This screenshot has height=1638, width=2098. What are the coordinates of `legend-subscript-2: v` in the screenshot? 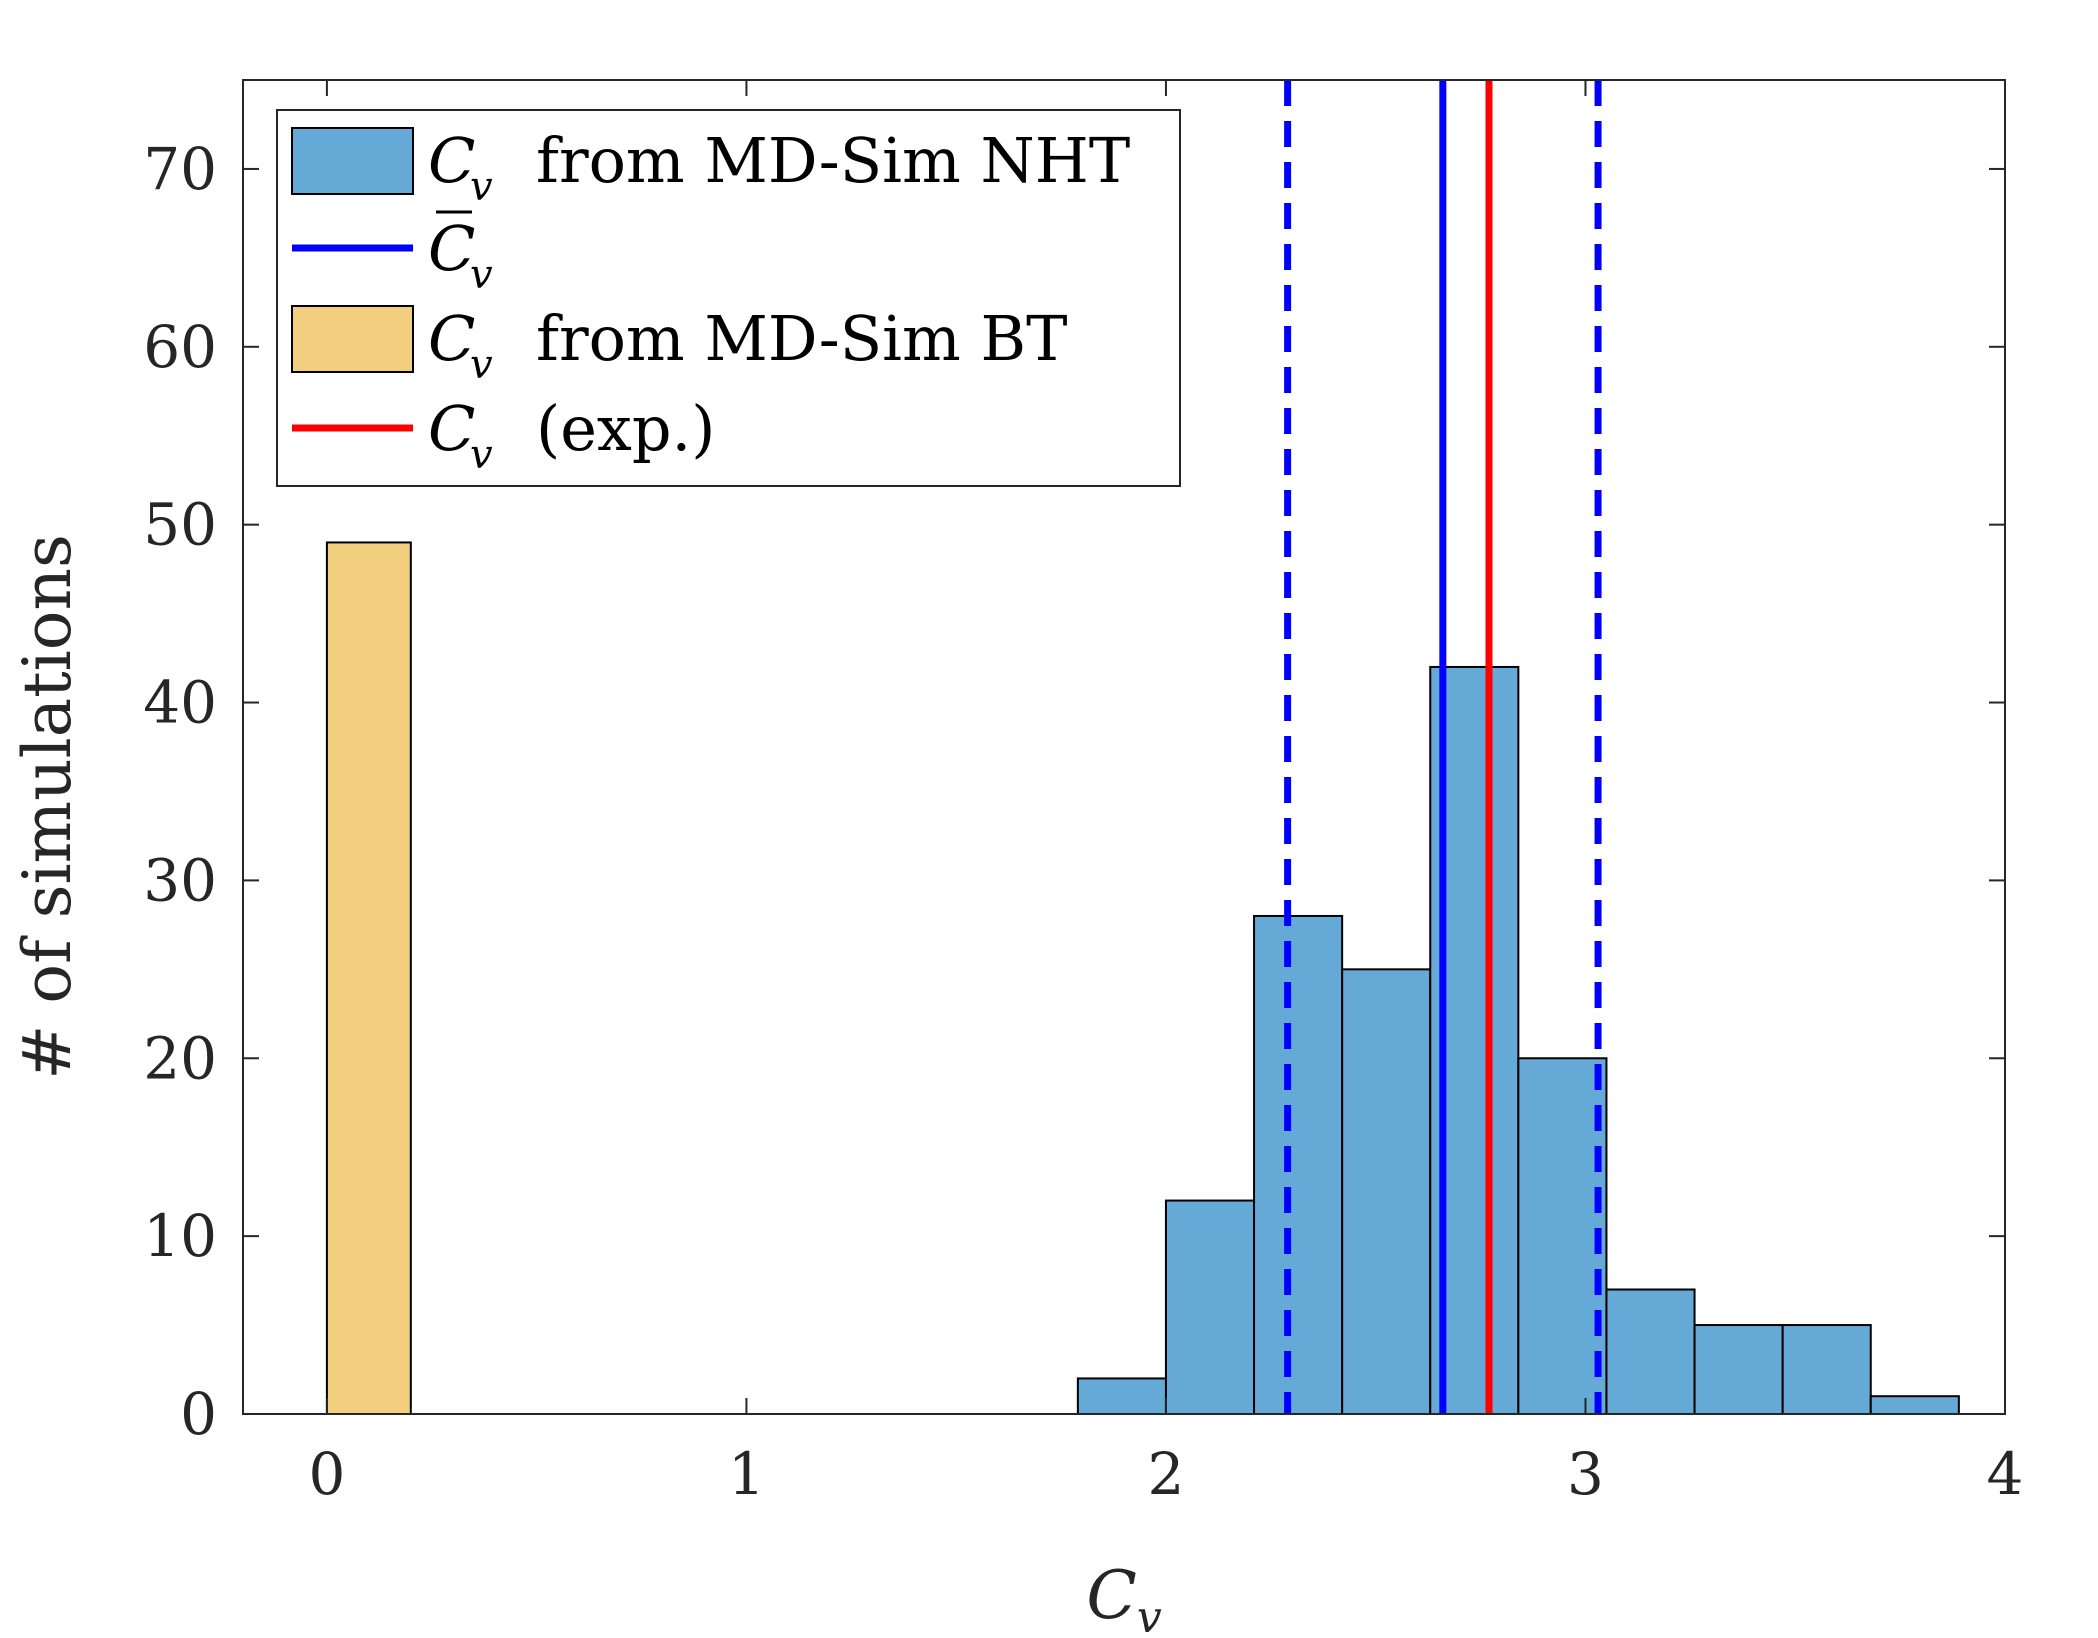 It's located at (481, 365).